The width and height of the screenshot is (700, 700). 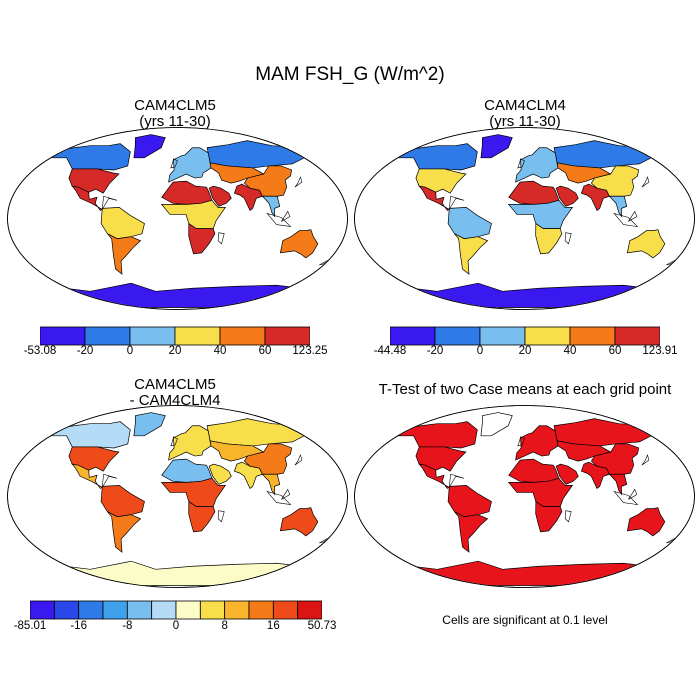 I want to click on colorbar-tick-label: 50.73, so click(x=322, y=626).